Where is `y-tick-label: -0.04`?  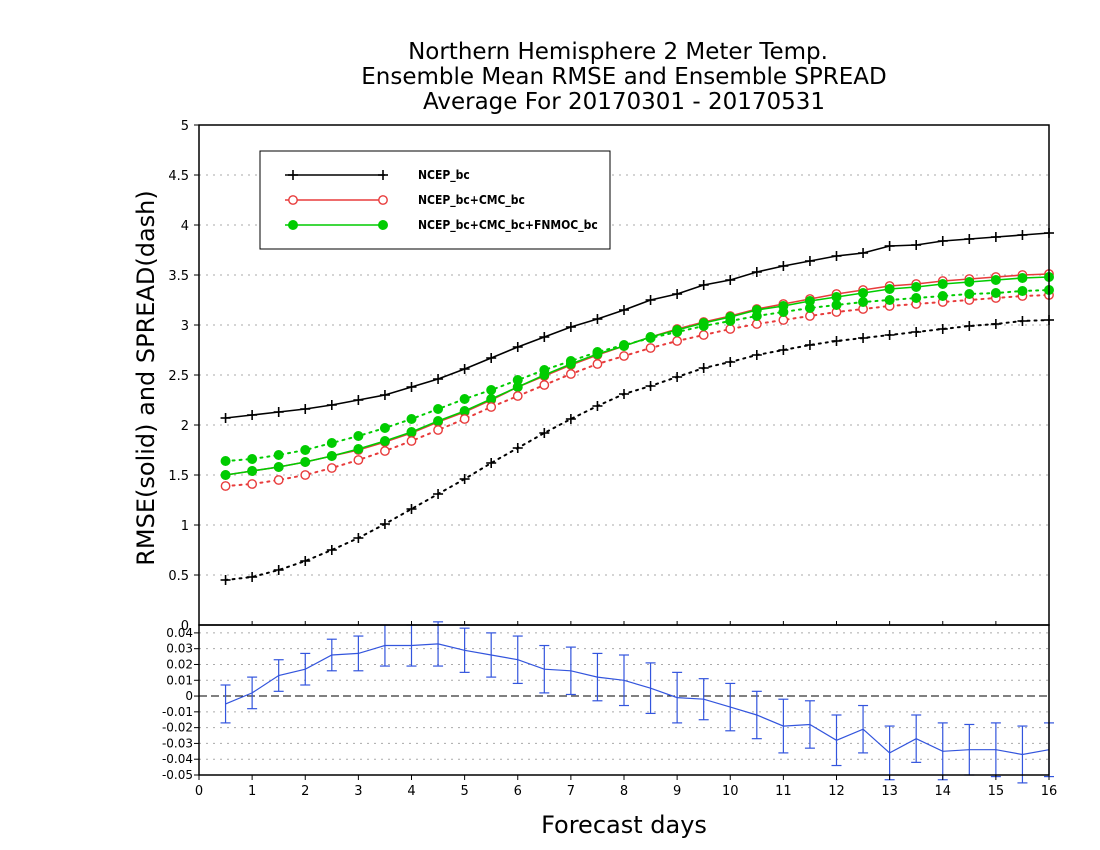
y-tick-label: -0.04 is located at coordinates (177, 759).